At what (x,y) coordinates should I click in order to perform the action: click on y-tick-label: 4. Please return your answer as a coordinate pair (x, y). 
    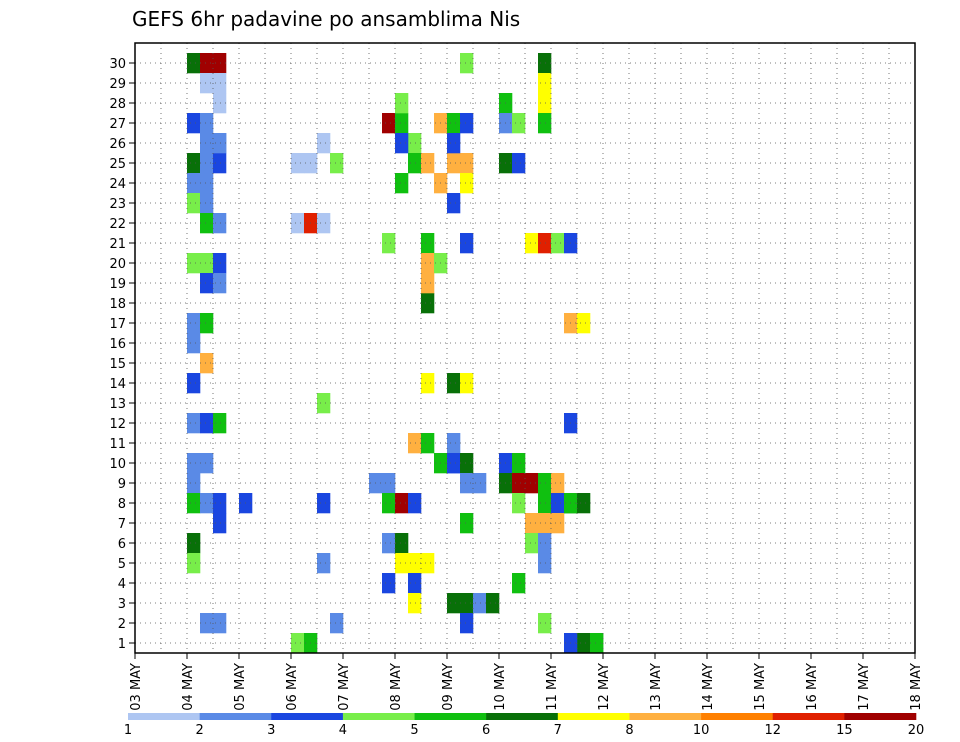
    Looking at the image, I should click on (122, 584).